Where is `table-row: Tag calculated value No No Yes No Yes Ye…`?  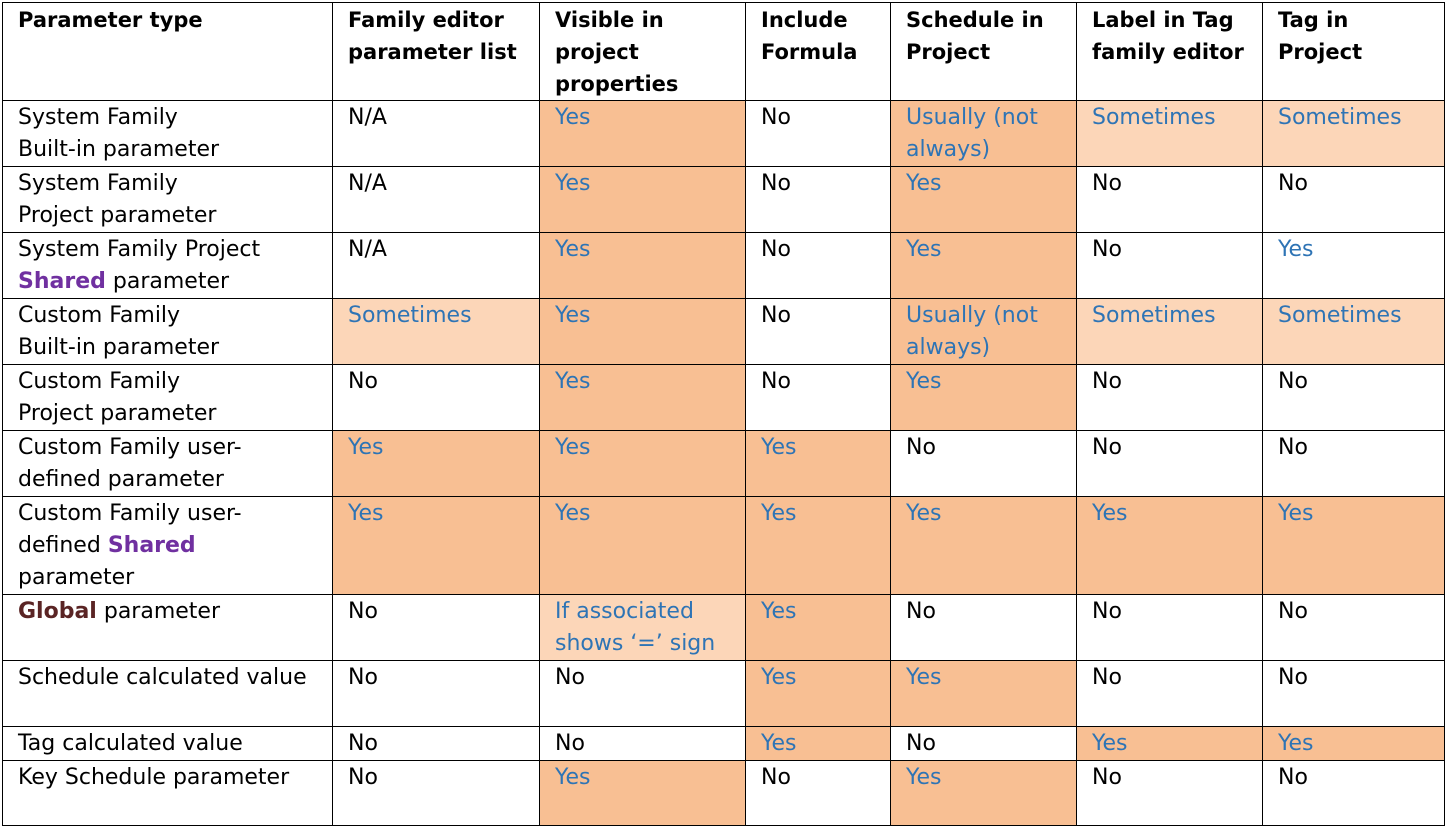
table-row: Tag calculated value No No Yes No Yes Ye… is located at coordinates (723, 743).